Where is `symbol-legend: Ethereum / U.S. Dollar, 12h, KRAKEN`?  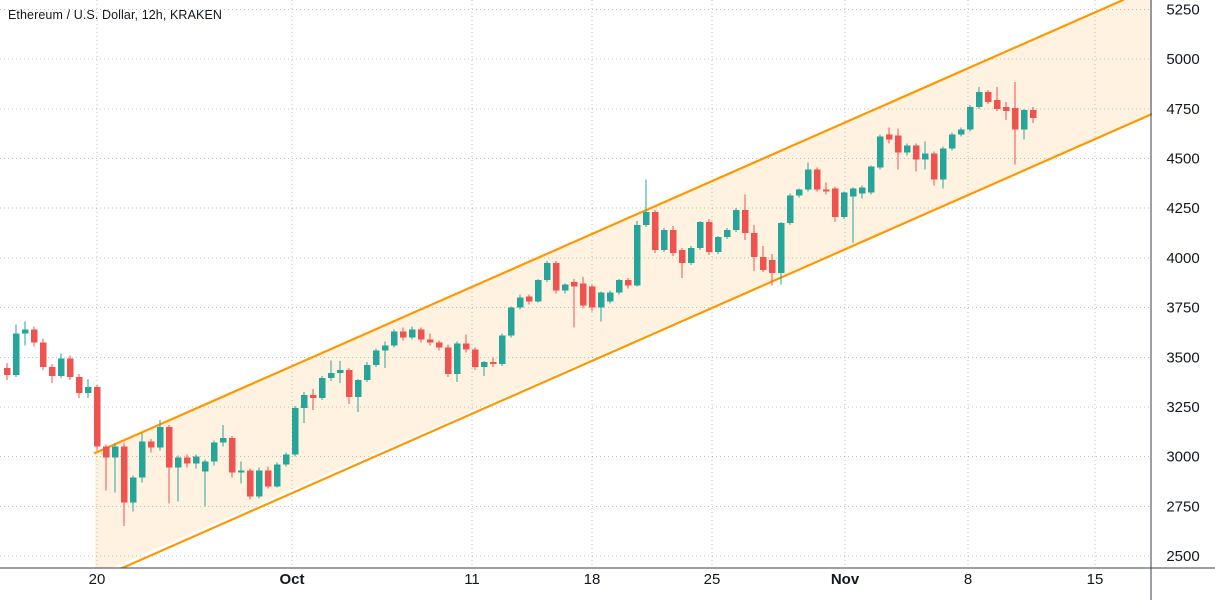
symbol-legend: Ethereum / U.S. Dollar, 12h, KRAKEN is located at coordinates (115, 15).